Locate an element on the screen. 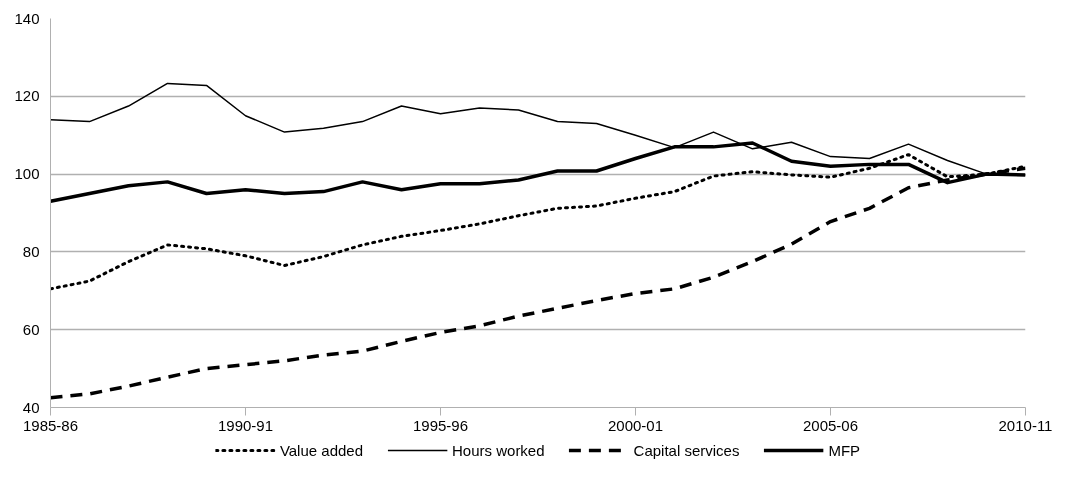 The height and width of the screenshot is (493, 1084). legend-label: Hours worked is located at coordinates (498, 450).